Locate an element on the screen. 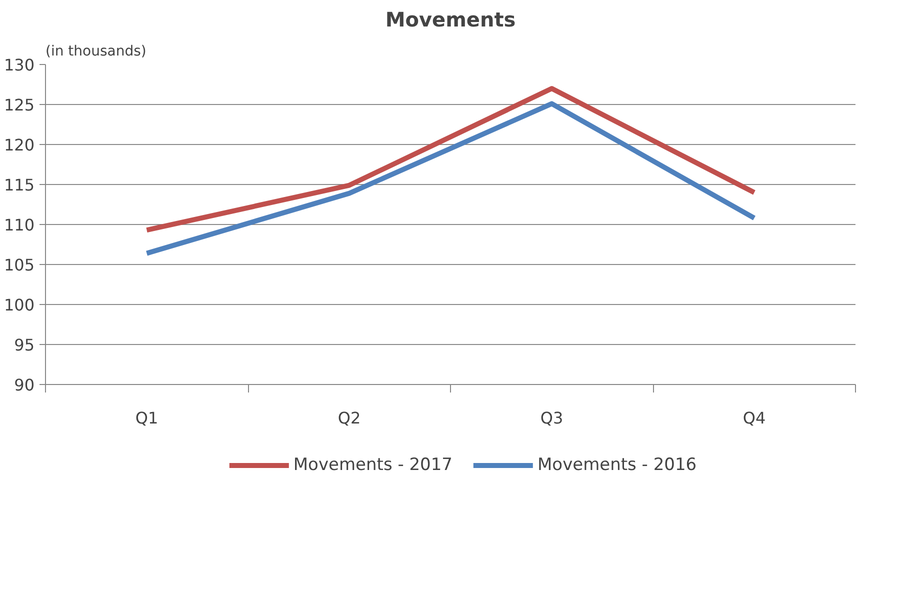 The image size is (910, 592). y-axis-title: (in thousands) is located at coordinates (96, 52).